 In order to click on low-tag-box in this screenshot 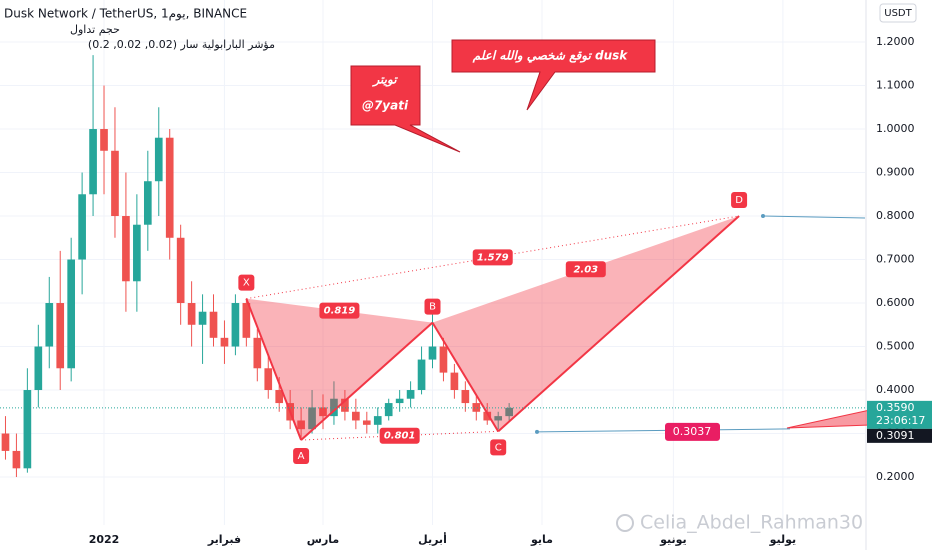, I will do `click(899, 435)`.